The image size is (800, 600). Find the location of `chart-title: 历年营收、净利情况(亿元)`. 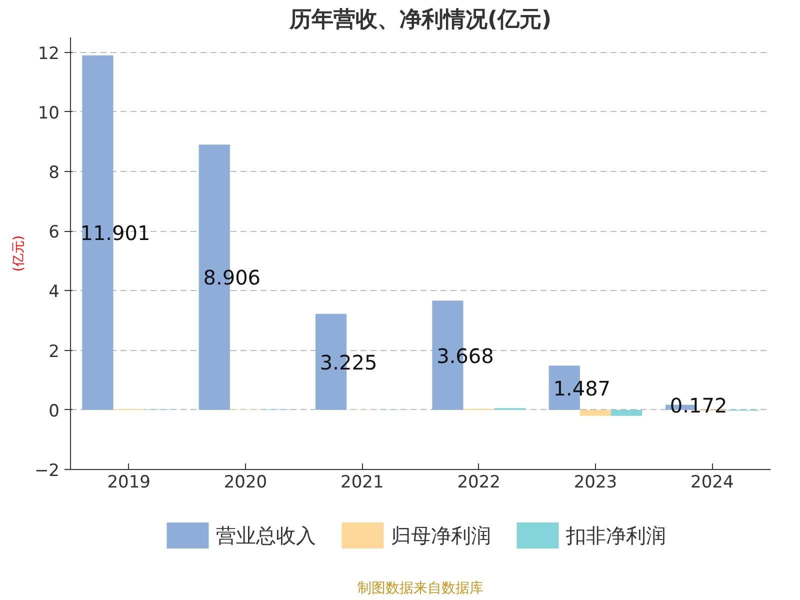

chart-title: 历年营收、净利情况(亿元) is located at coordinates (420, 20).